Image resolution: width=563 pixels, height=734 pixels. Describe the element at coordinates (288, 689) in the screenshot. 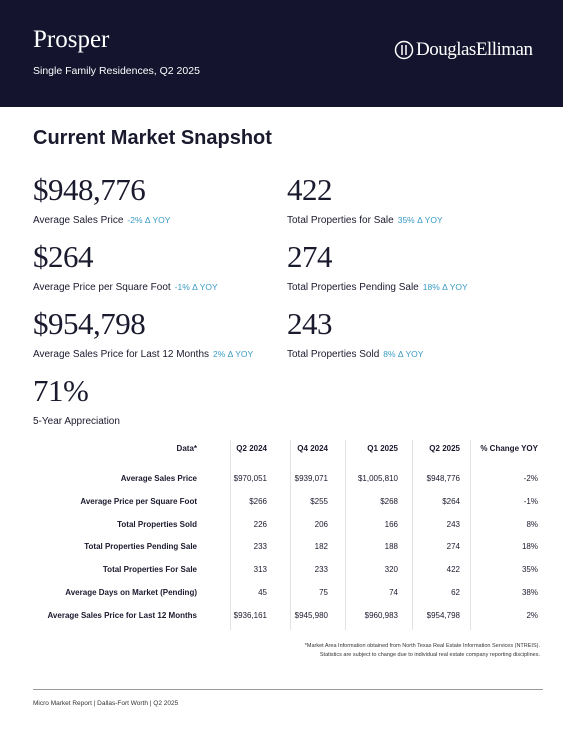

I see `footer-rule` at that location.